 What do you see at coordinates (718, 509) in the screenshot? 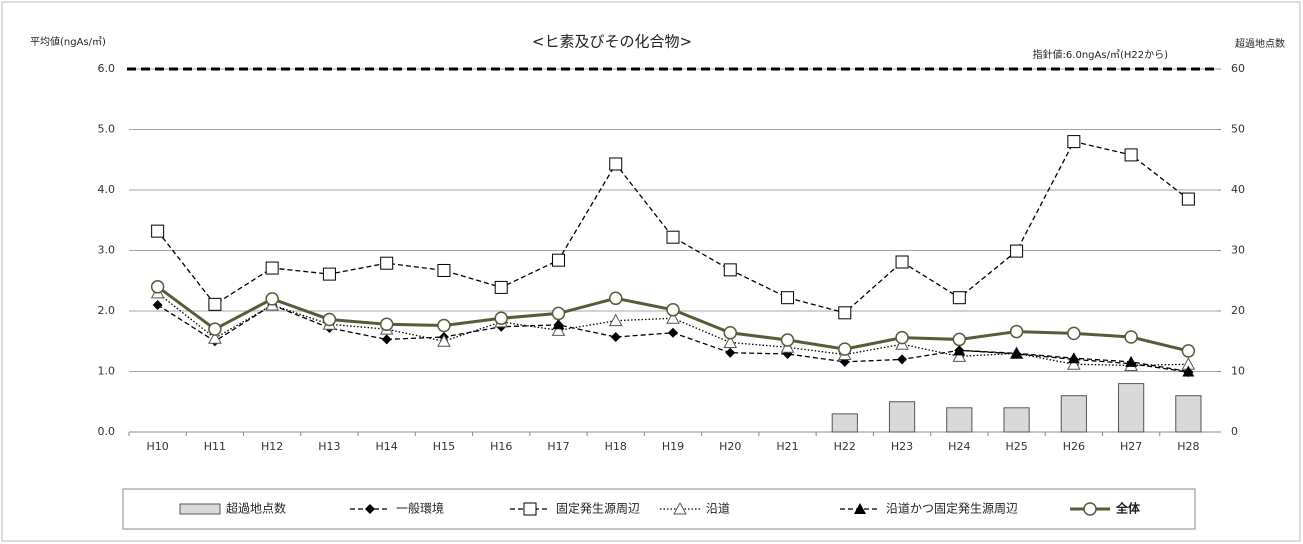
I see `legend-label: 沿道` at bounding box center [718, 509].